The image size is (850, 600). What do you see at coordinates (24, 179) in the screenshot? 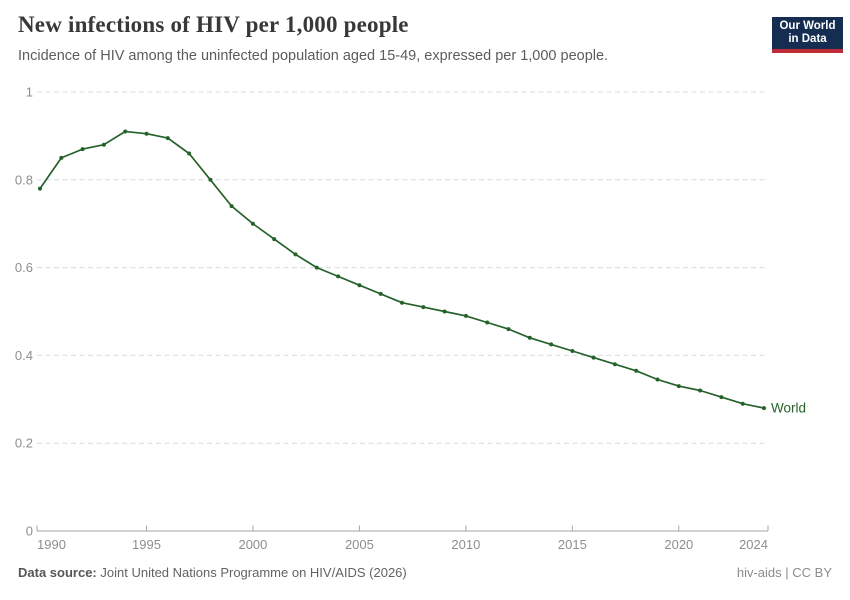
I see `y-axis-tick-label: 0.8` at bounding box center [24, 179].